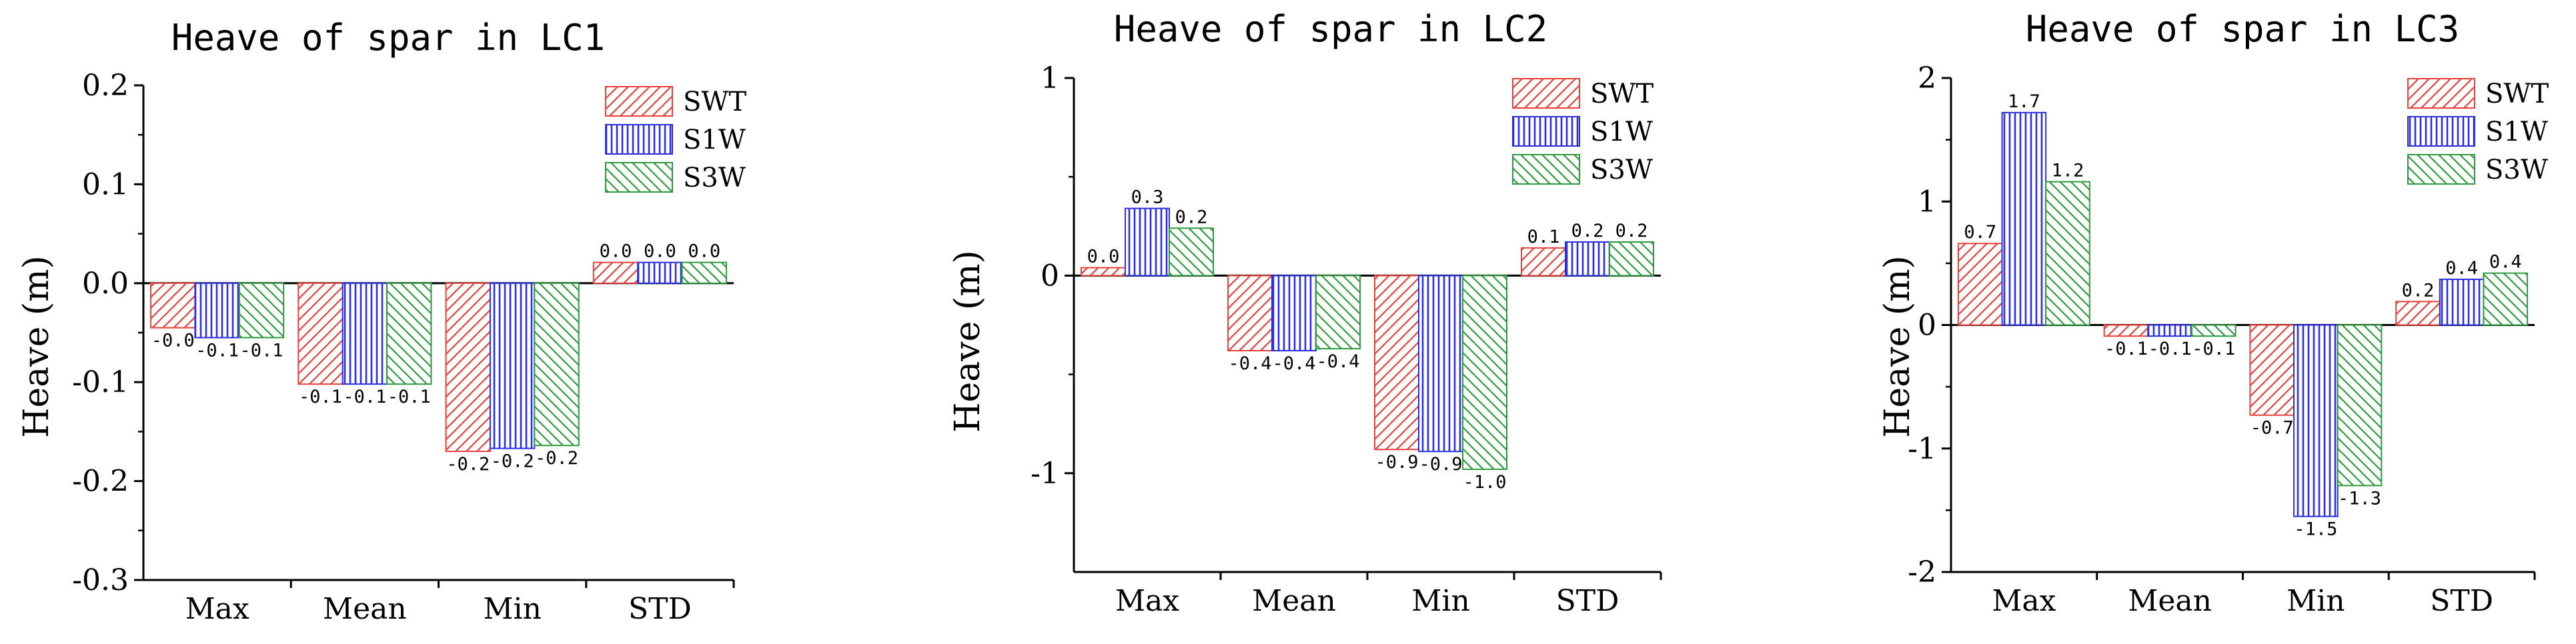 The height and width of the screenshot is (644, 2576). What do you see at coordinates (2461, 268) in the screenshot?
I see `data-label-s1w: 0.4` at bounding box center [2461, 268].